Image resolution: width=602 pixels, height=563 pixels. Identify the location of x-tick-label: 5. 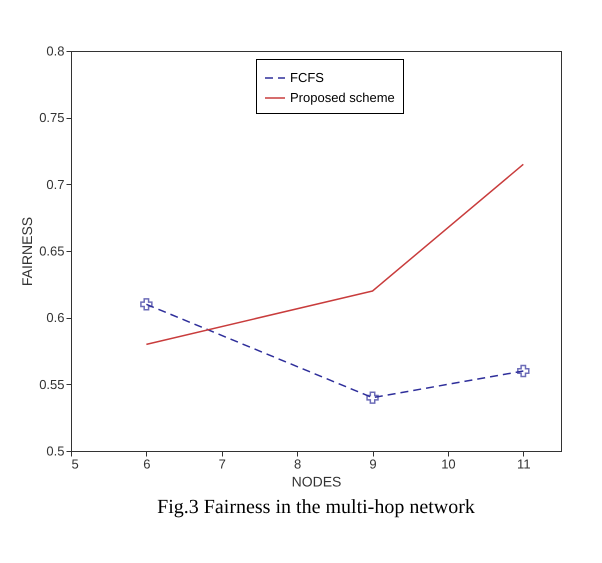
(75, 464).